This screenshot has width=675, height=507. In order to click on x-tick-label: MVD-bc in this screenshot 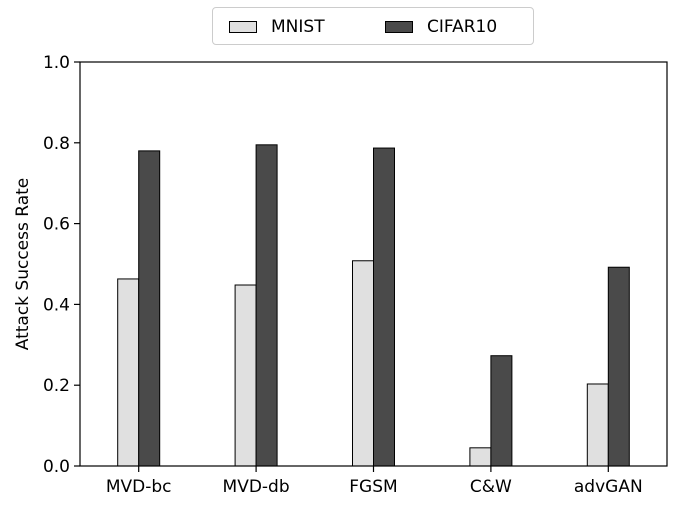, I will do `click(139, 487)`.